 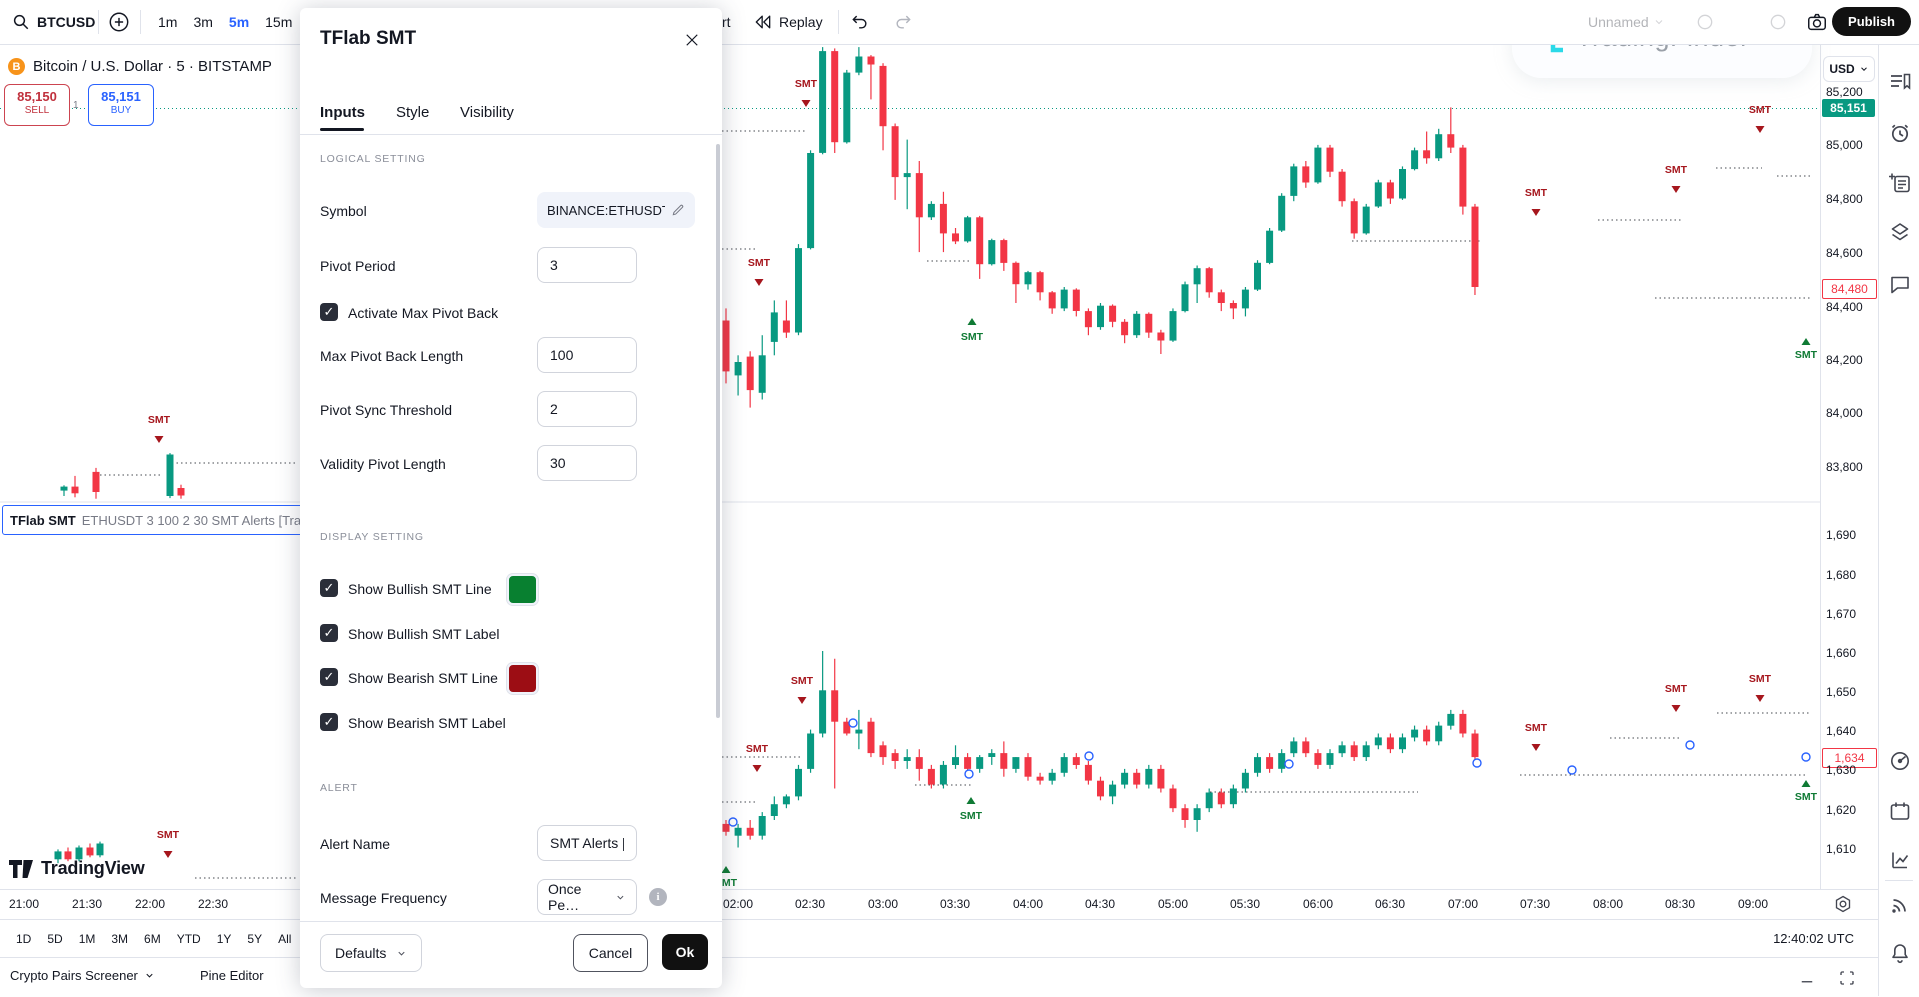 What do you see at coordinates (55, 939) in the screenshot?
I see `range-5d: 5D` at bounding box center [55, 939].